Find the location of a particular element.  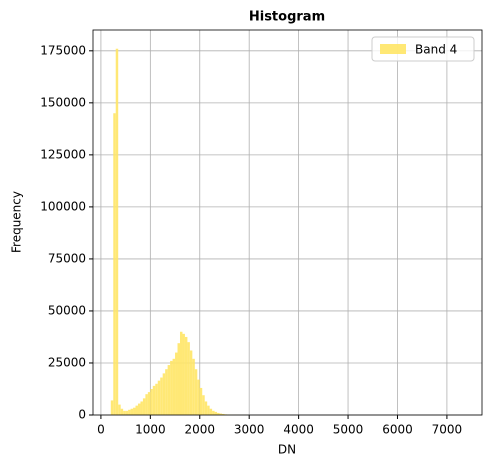

x-tick-label: 1000 is located at coordinates (150, 430).